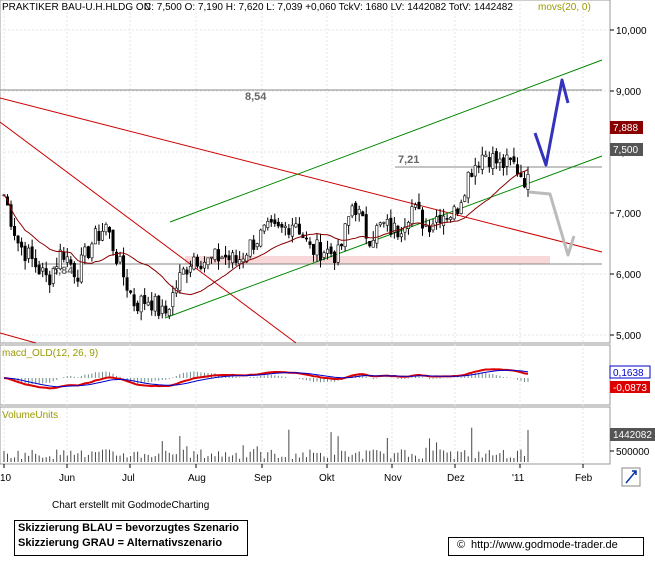 The image size is (655, 573). I want to click on legend-gray: Skizzierung GRAU = Alternativszenario, so click(120, 543).